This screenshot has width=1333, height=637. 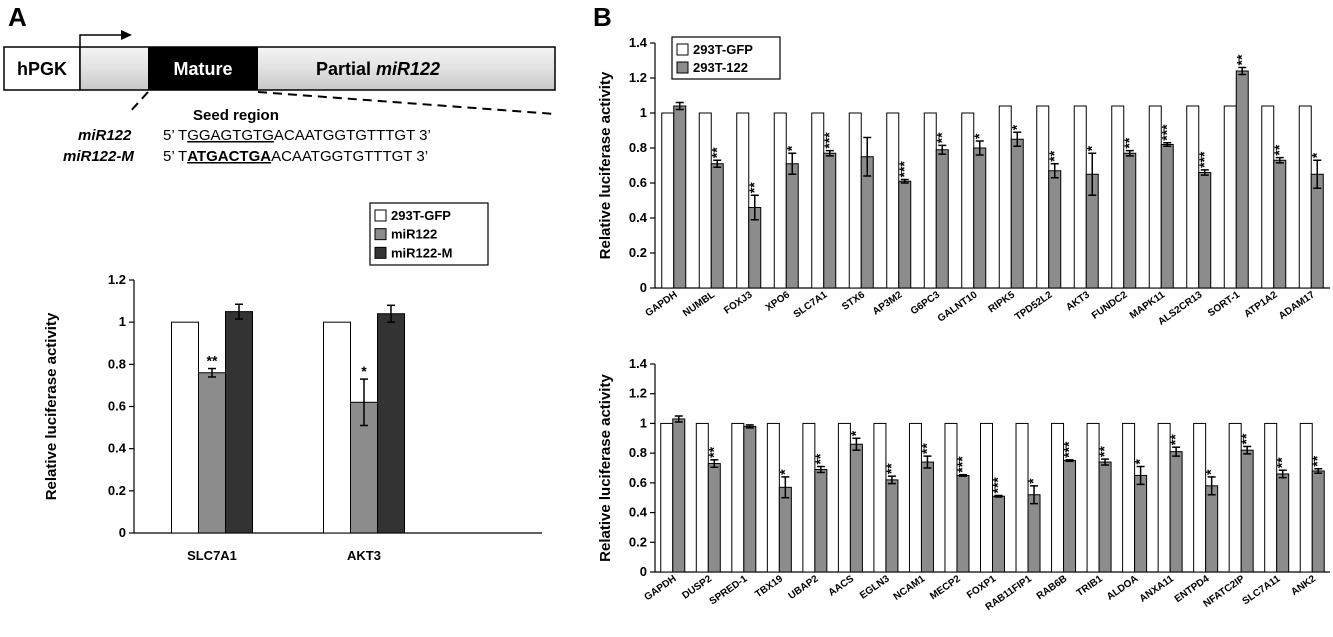 What do you see at coordinates (778, 301) in the screenshot?
I see `x-tick-label: XPO6` at bounding box center [778, 301].